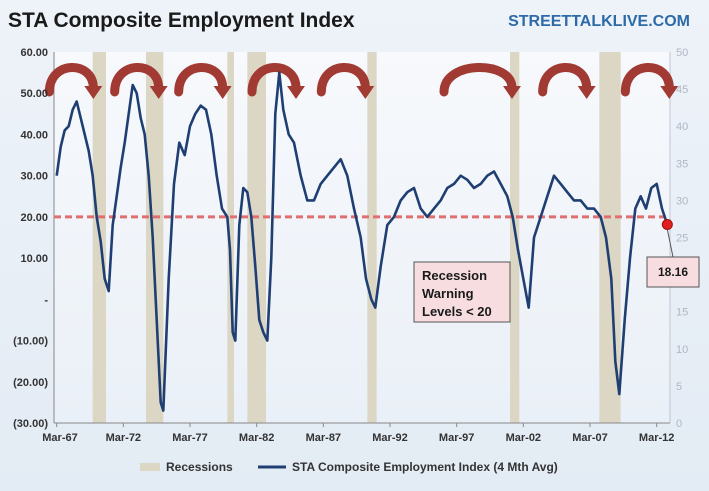 This screenshot has height=491, width=709. What do you see at coordinates (682, 127) in the screenshot?
I see `y2-tick-label-2: 40` at bounding box center [682, 127].